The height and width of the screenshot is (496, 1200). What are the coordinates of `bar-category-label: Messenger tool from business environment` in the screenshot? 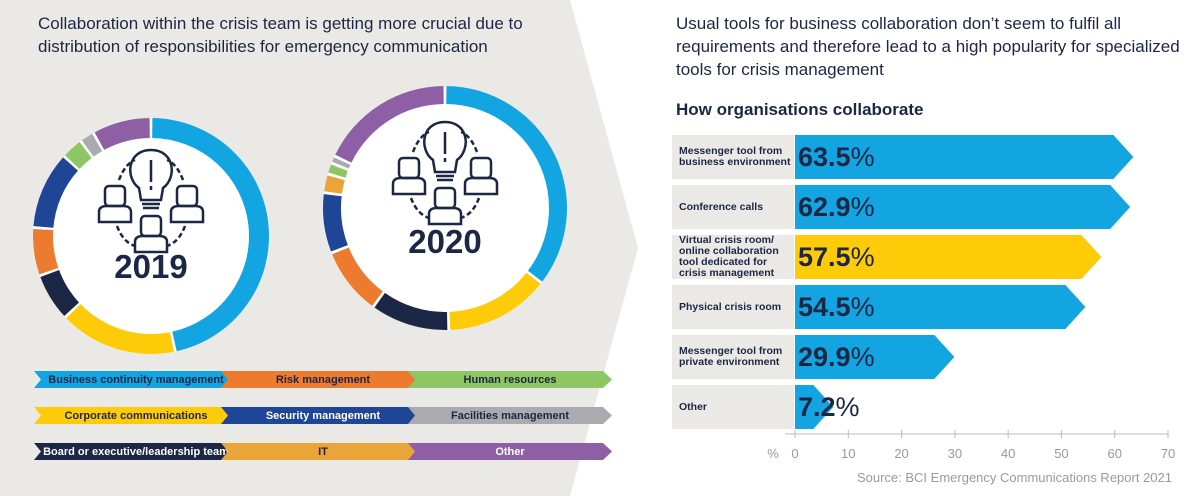 It's located at (733, 157).